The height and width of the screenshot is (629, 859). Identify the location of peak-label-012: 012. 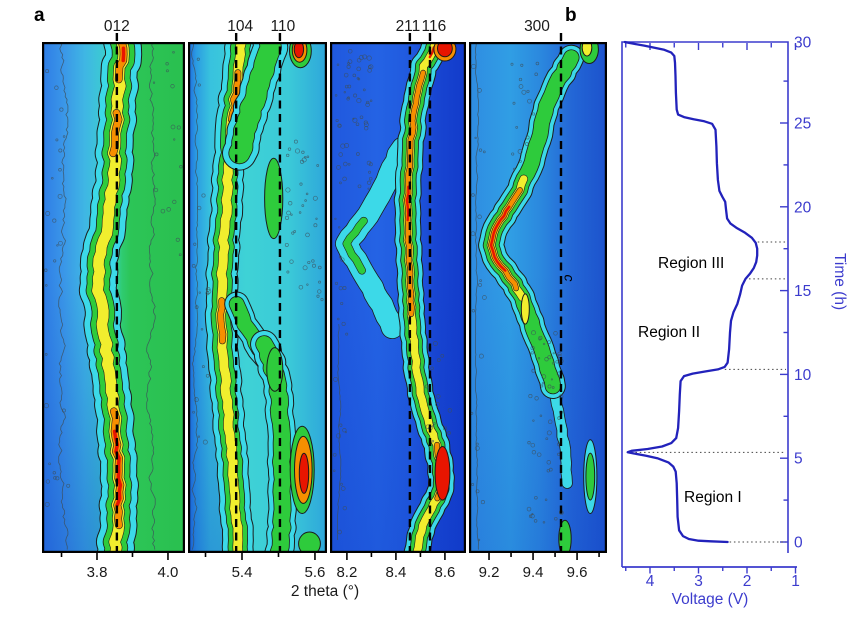
(117, 26).